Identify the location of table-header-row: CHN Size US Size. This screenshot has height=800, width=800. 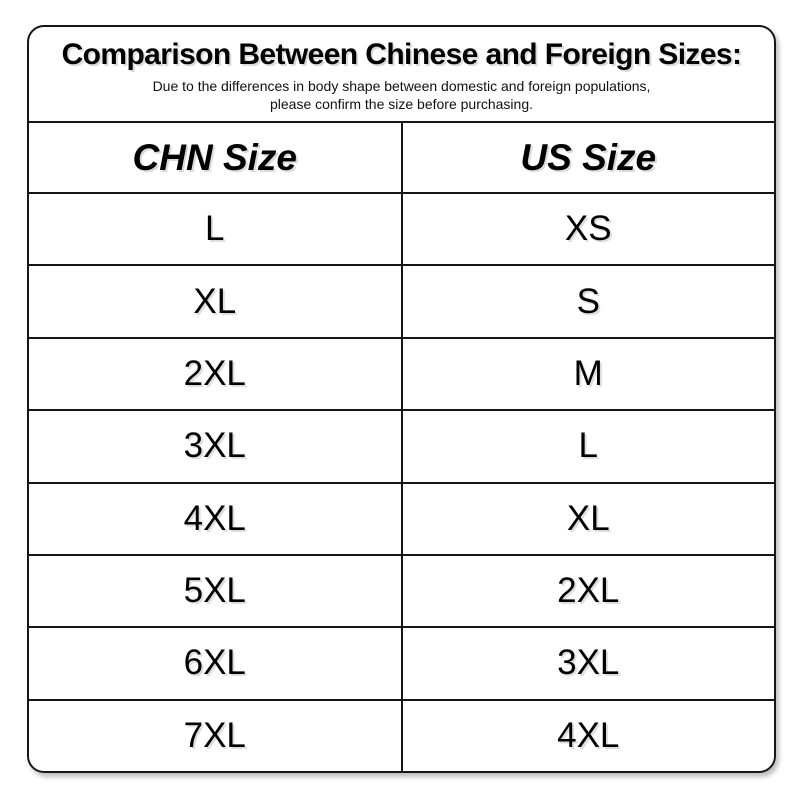
(401, 156).